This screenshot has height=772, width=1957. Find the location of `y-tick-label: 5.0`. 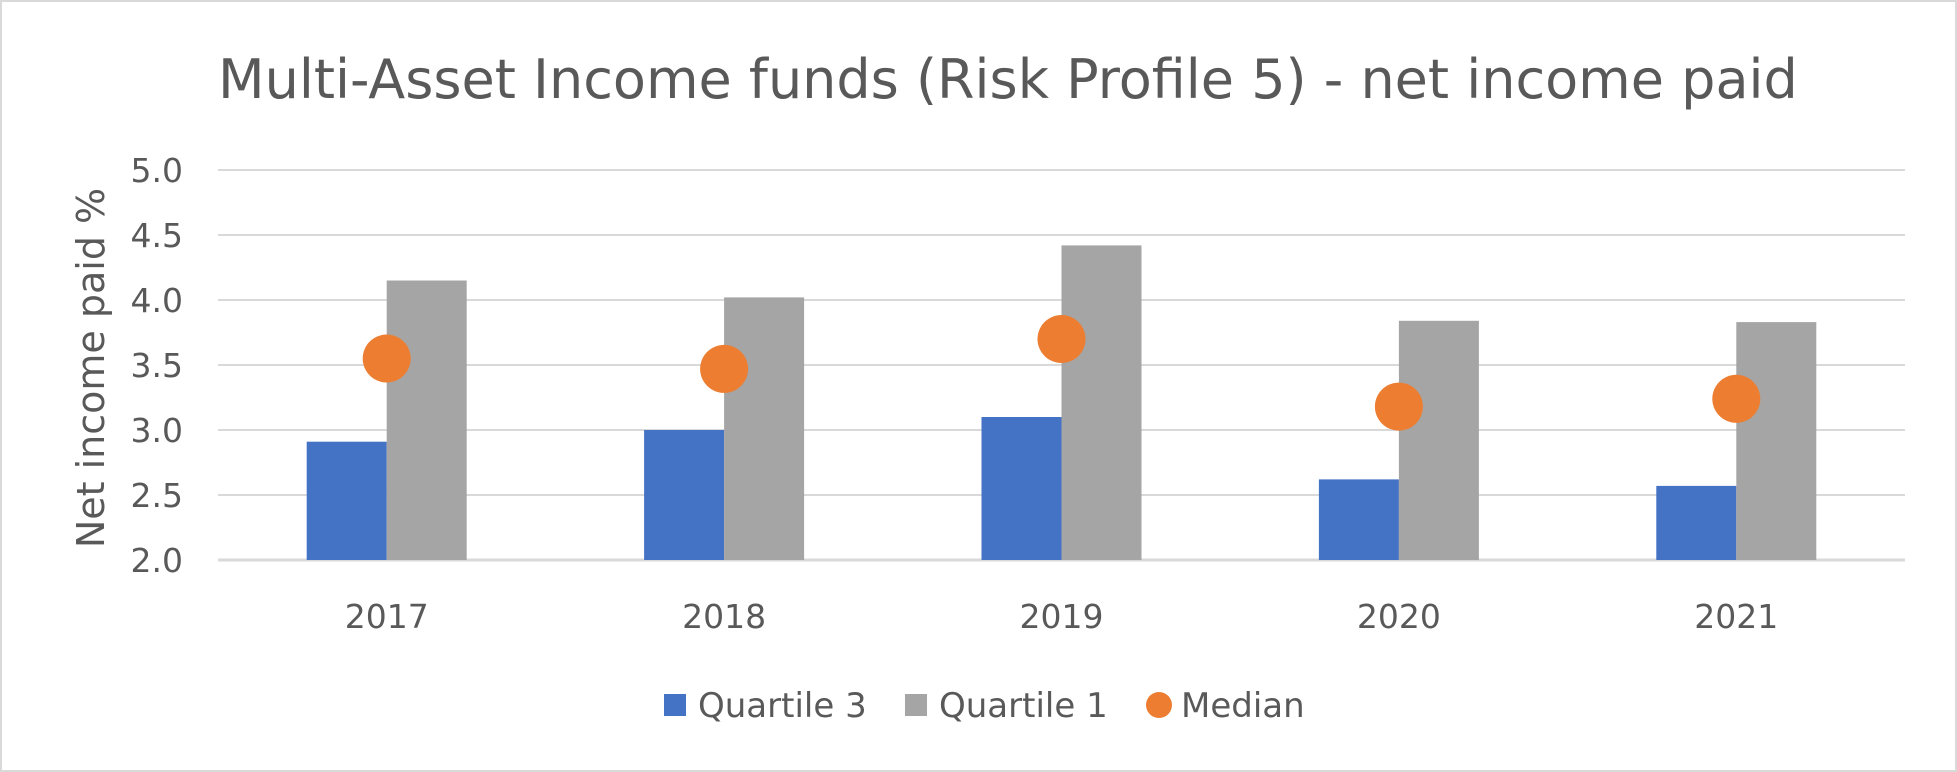

y-tick-label: 5.0 is located at coordinates (157, 170).